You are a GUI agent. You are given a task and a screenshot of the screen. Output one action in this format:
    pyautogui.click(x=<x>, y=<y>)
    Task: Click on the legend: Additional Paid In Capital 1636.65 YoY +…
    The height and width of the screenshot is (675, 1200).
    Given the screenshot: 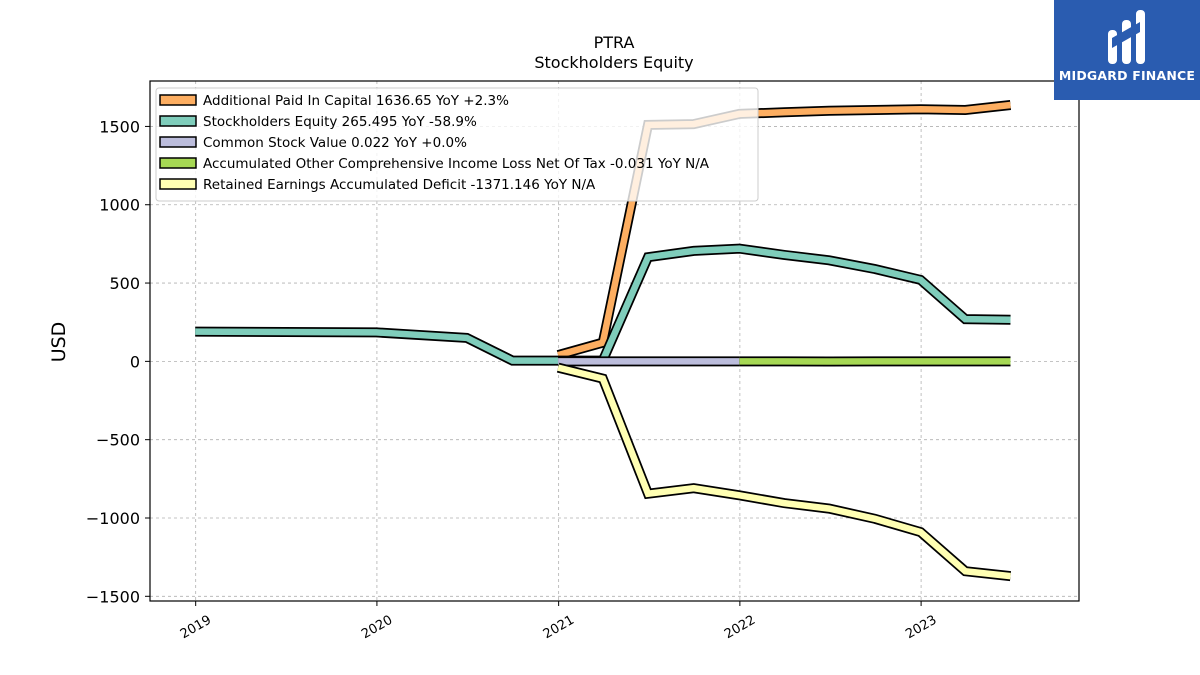 What is the action you would take?
    pyautogui.click(x=457, y=144)
    